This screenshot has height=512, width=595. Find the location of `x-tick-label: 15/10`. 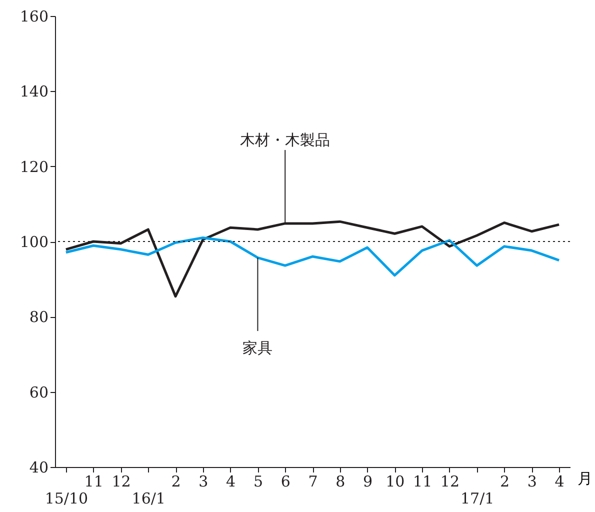

x-tick-label: 15/10 is located at coordinates (66, 499).